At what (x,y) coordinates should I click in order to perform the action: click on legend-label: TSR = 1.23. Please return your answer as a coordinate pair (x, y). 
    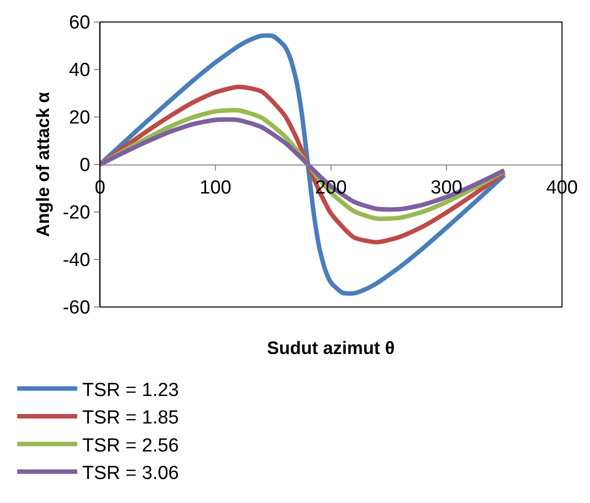
    Looking at the image, I should click on (130, 390).